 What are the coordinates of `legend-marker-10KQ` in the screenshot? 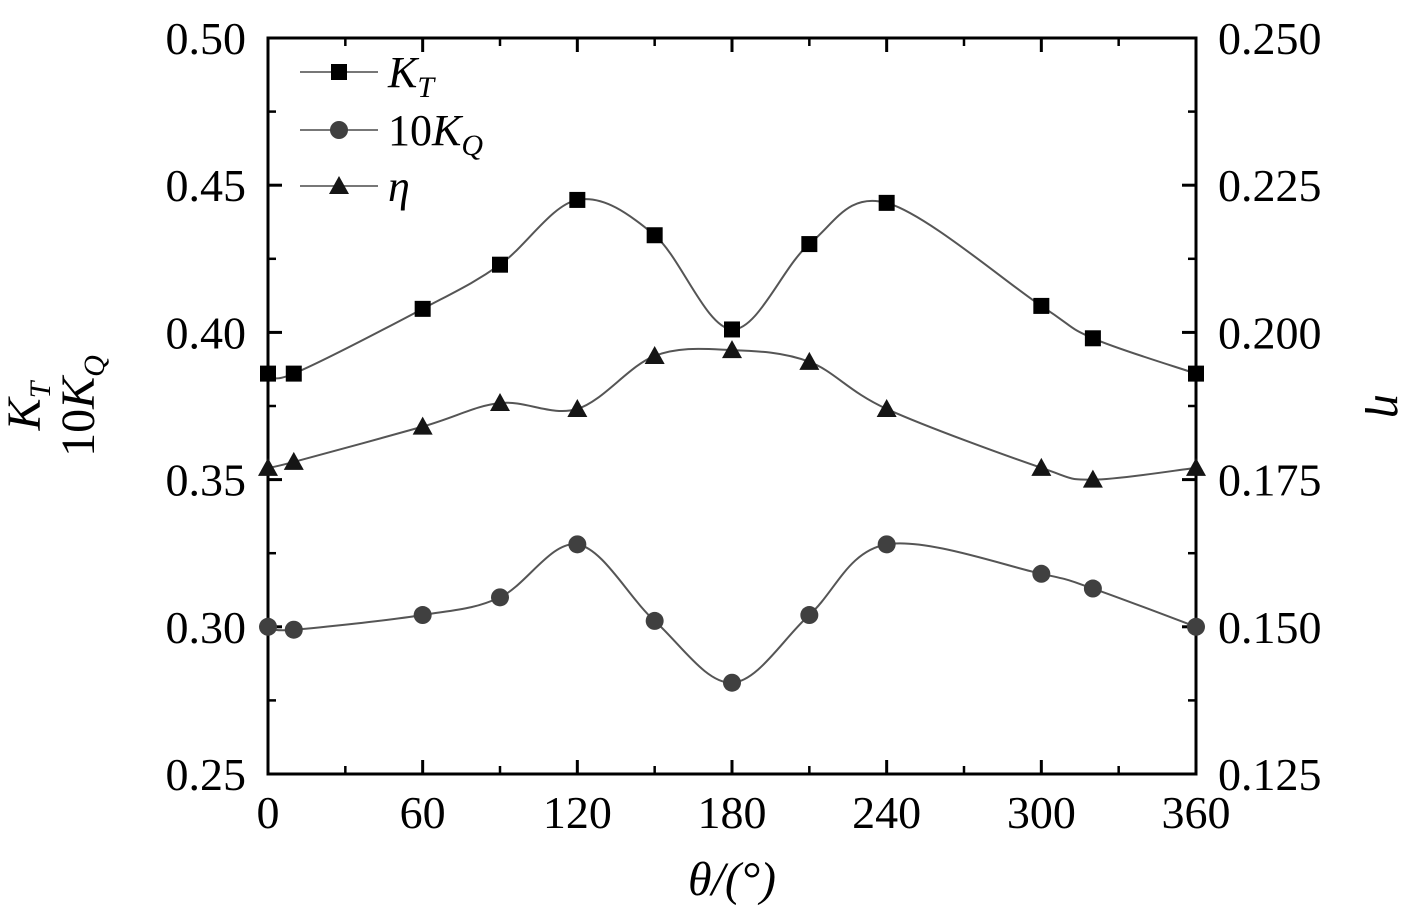 It's located at (339, 130).